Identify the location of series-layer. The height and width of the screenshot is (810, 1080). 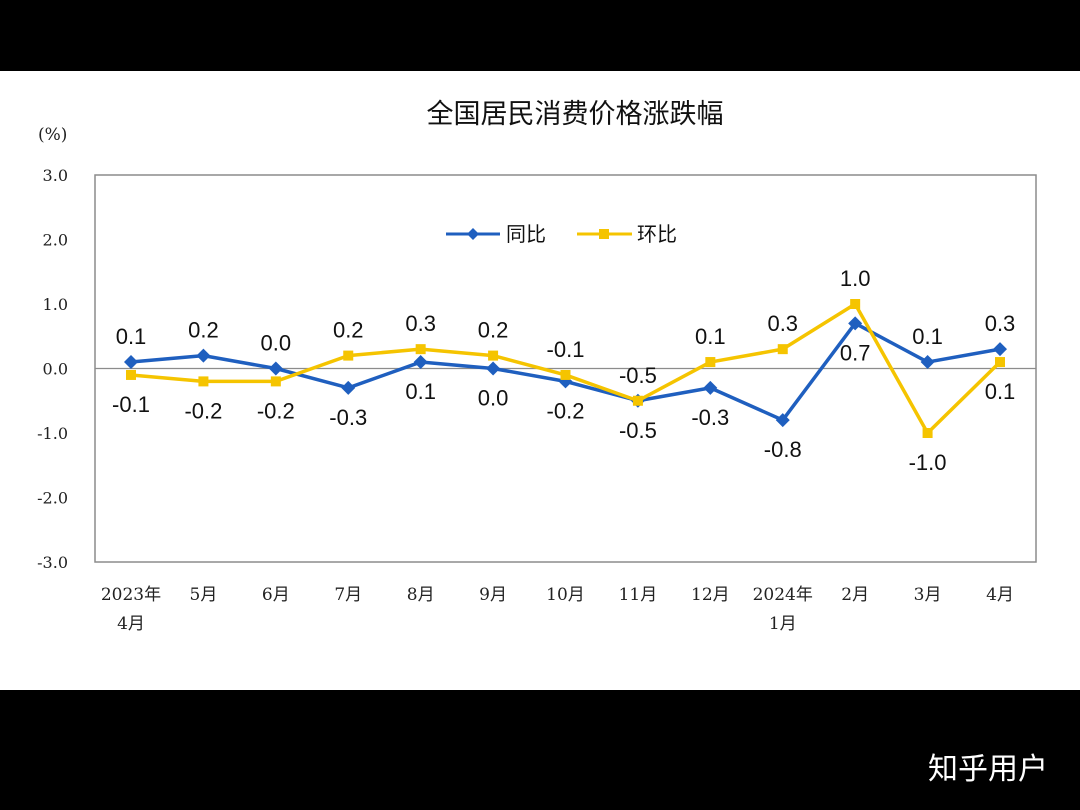
(565, 368).